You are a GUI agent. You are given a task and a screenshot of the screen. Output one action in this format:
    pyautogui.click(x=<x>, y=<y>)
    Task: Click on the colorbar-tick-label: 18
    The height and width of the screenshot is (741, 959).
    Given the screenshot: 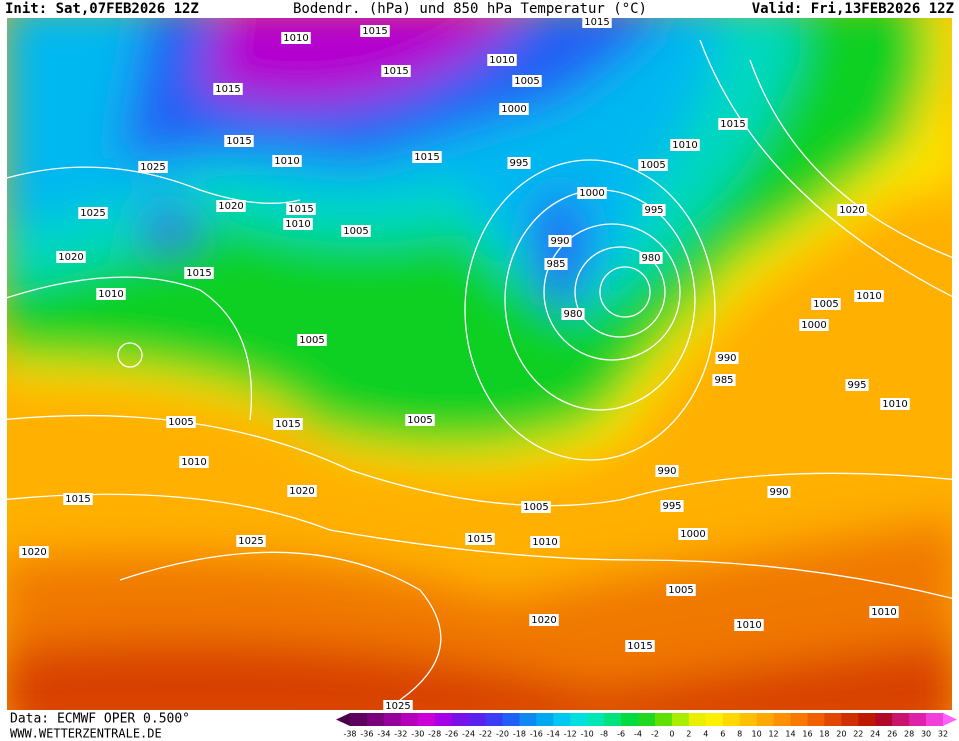 What is the action you would take?
    pyautogui.click(x=824, y=734)
    